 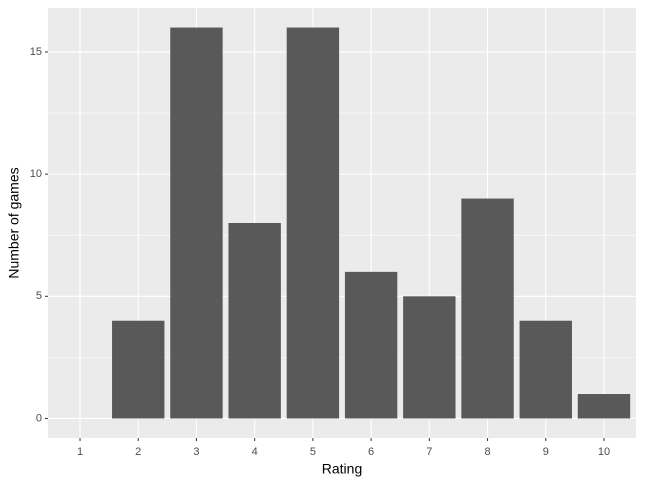 I want to click on y-tick-label: 15, so click(x=36, y=52).